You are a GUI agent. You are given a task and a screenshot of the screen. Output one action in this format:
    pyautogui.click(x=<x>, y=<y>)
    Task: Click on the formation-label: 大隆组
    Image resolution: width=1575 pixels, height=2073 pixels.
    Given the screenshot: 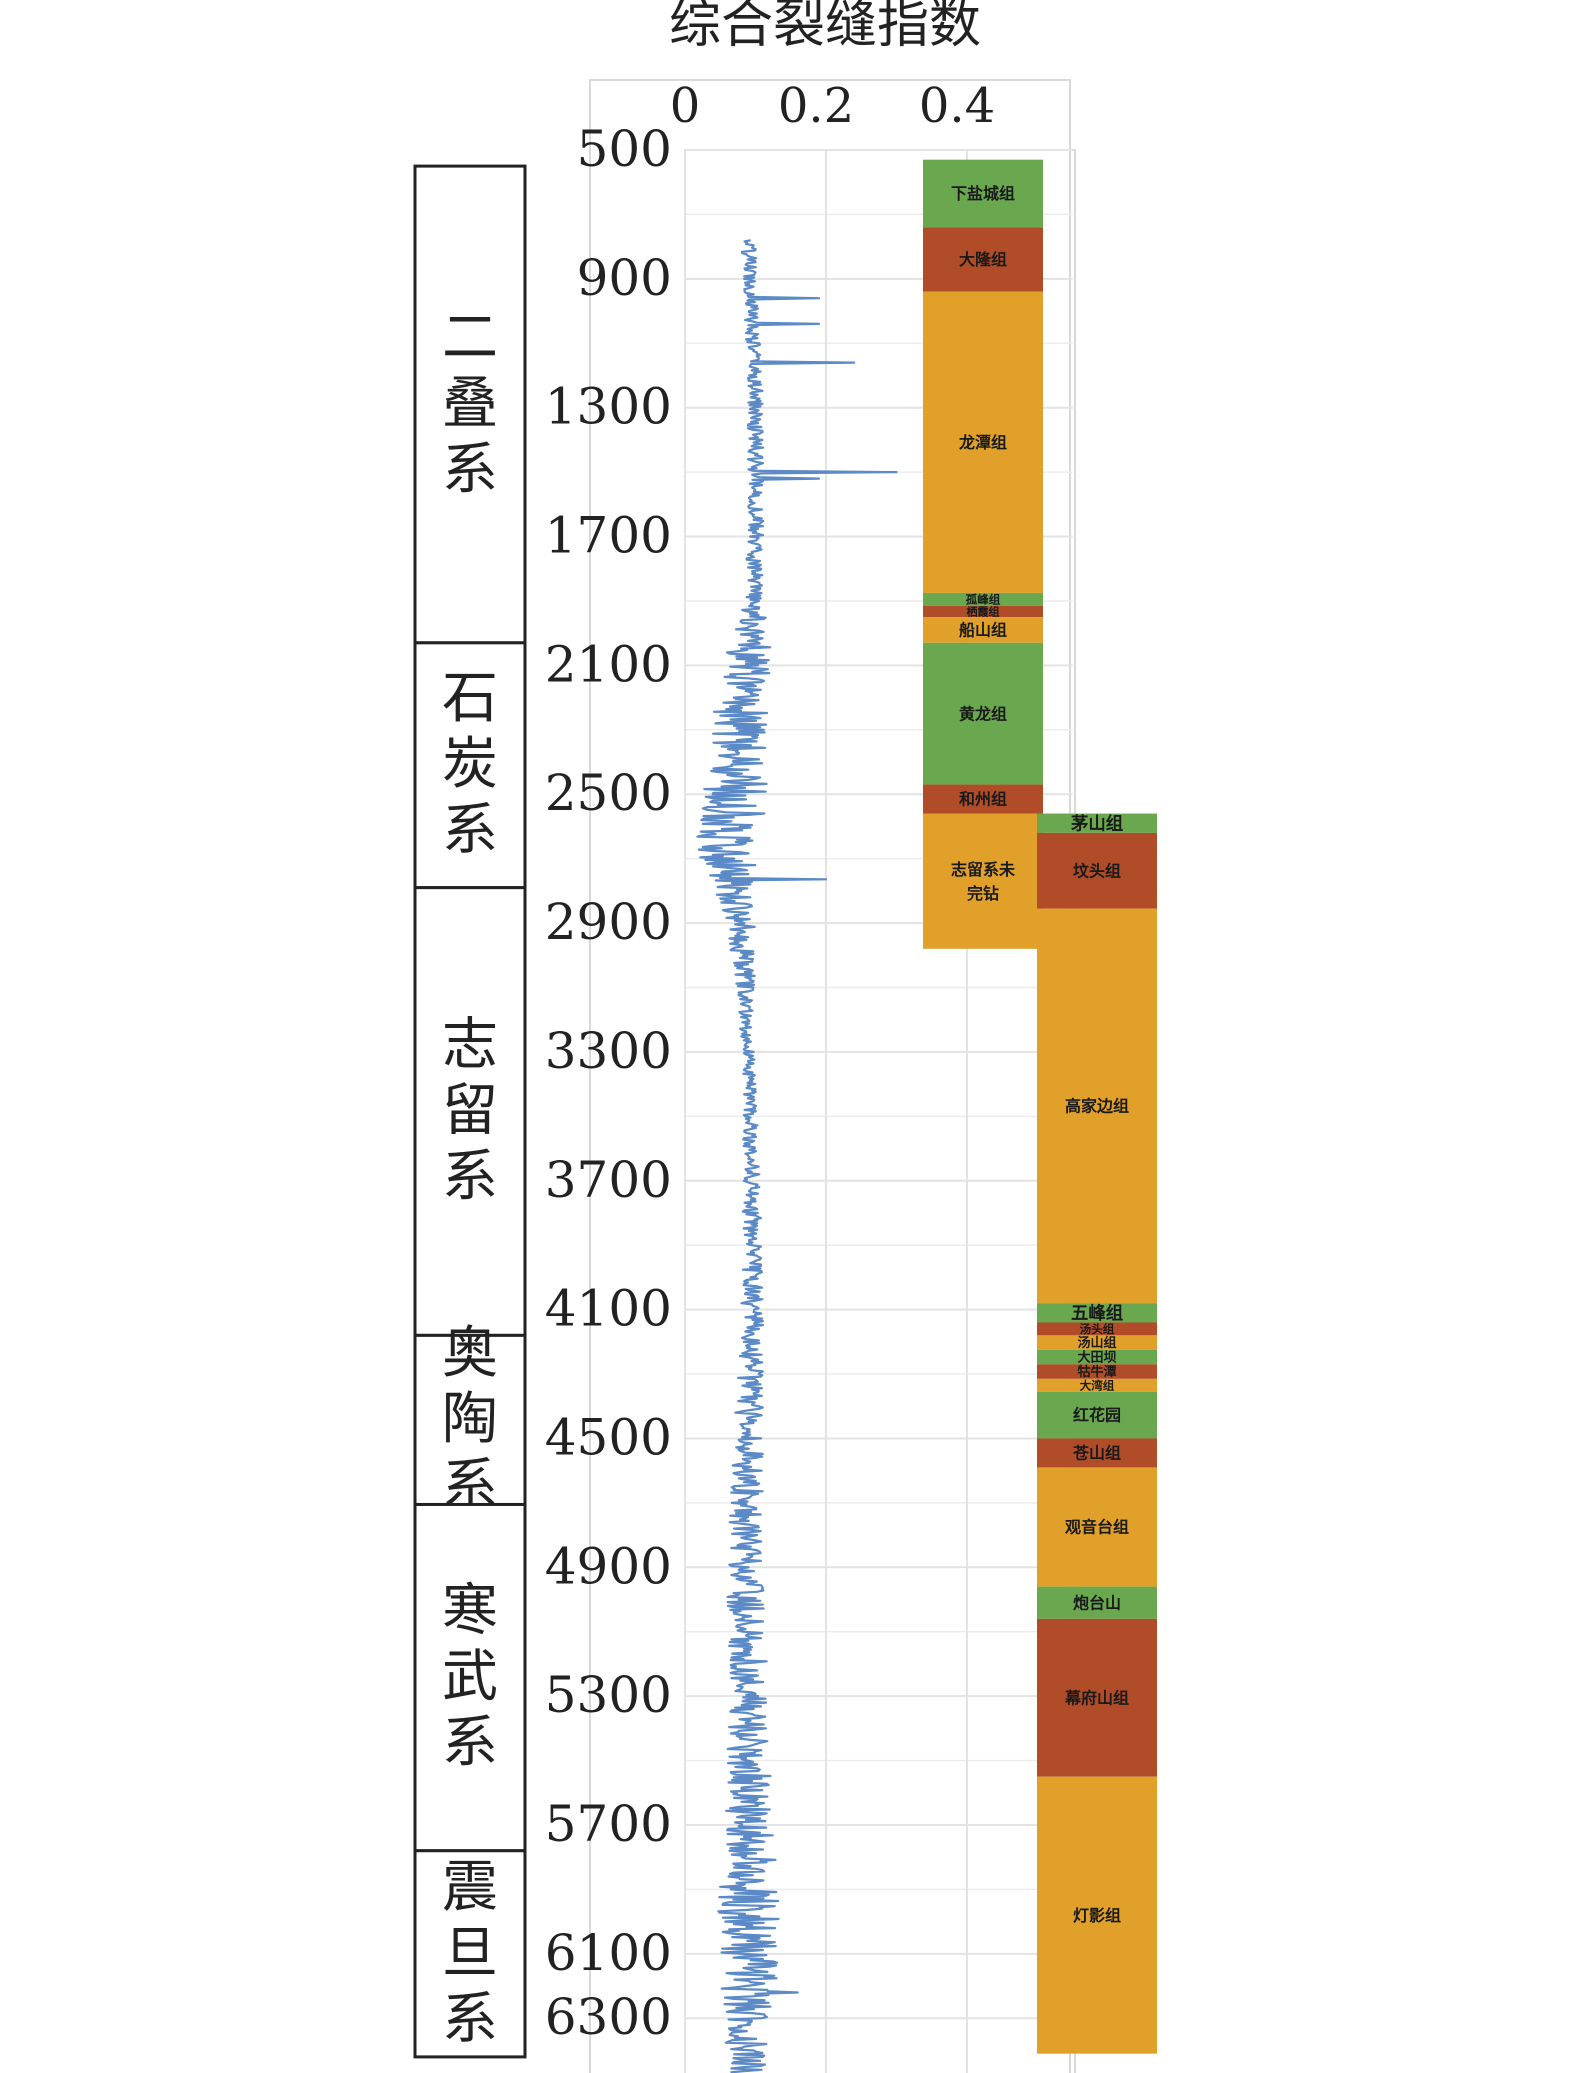 What is the action you would take?
    pyautogui.click(x=983, y=259)
    